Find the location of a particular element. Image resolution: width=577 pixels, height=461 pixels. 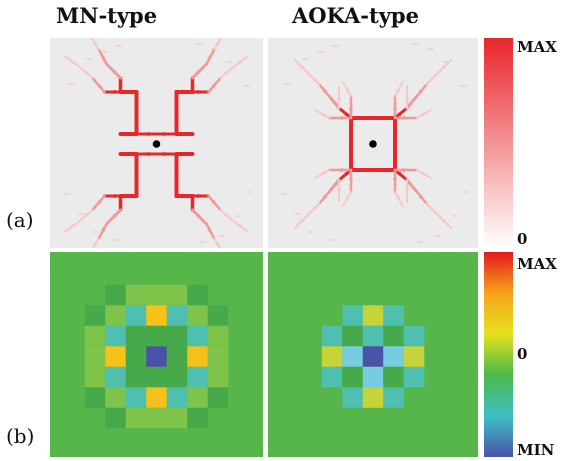

row-label-a: (a) is located at coordinates (20, 220).